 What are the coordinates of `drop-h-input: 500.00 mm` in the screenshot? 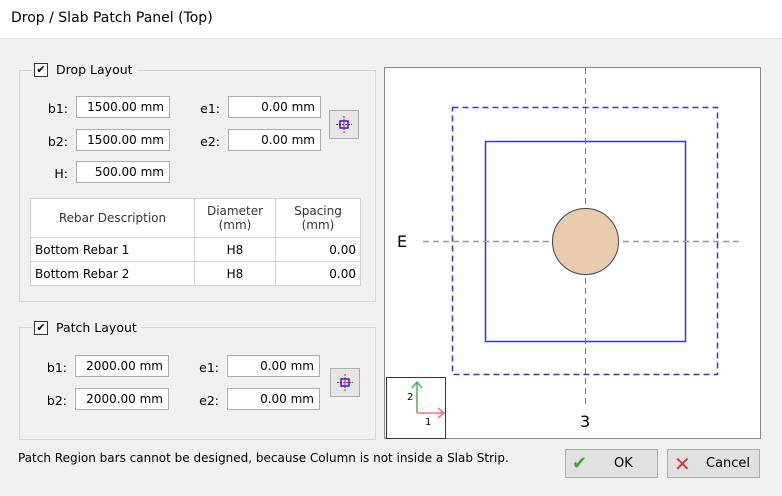 It's located at (123, 172).